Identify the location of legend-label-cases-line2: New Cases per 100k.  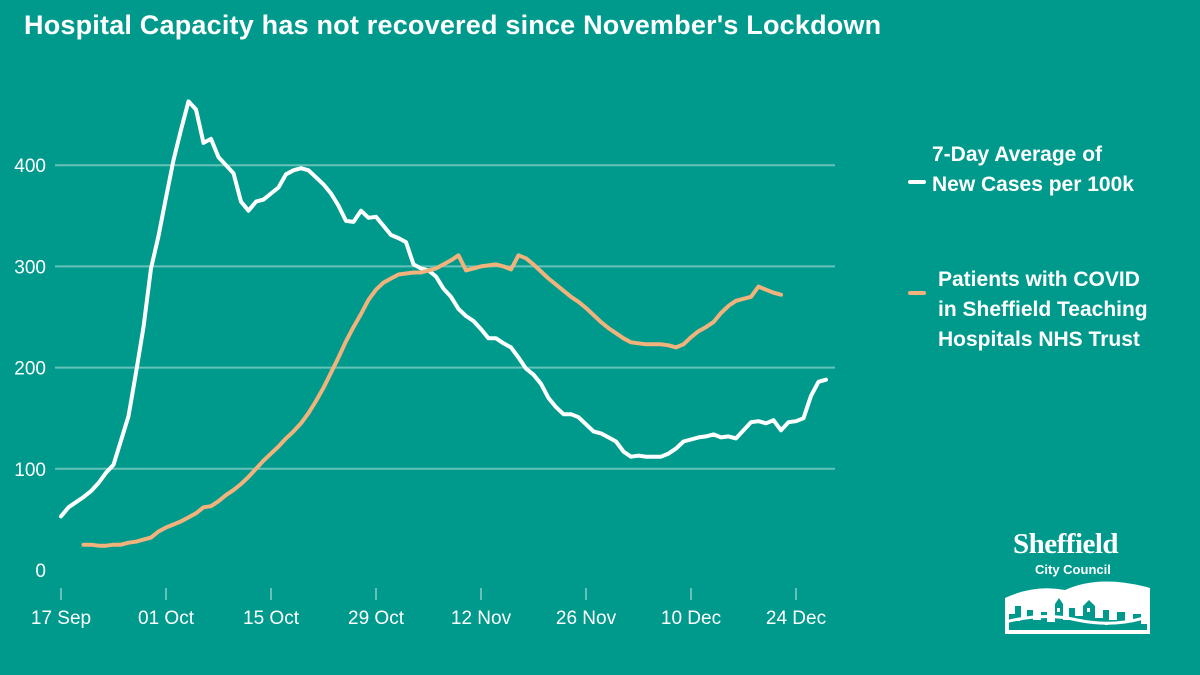
(1033, 184).